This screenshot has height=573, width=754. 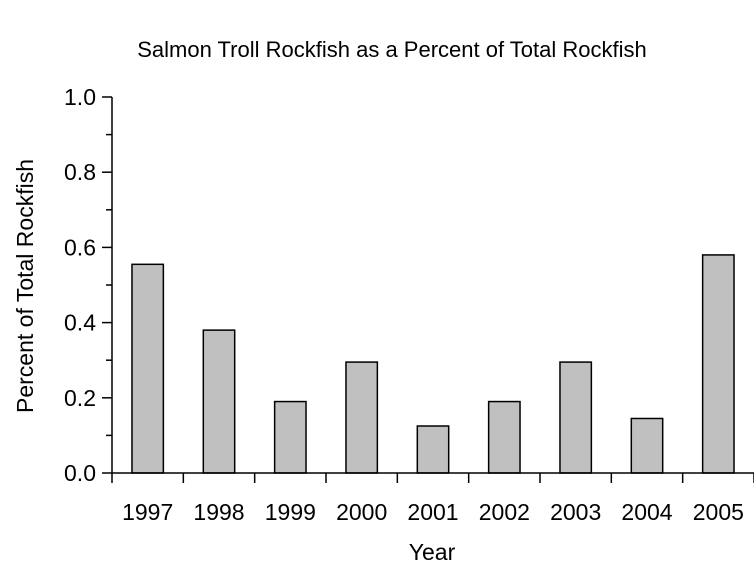 What do you see at coordinates (218, 512) in the screenshot?
I see `x-tick-label-1998: 1998` at bounding box center [218, 512].